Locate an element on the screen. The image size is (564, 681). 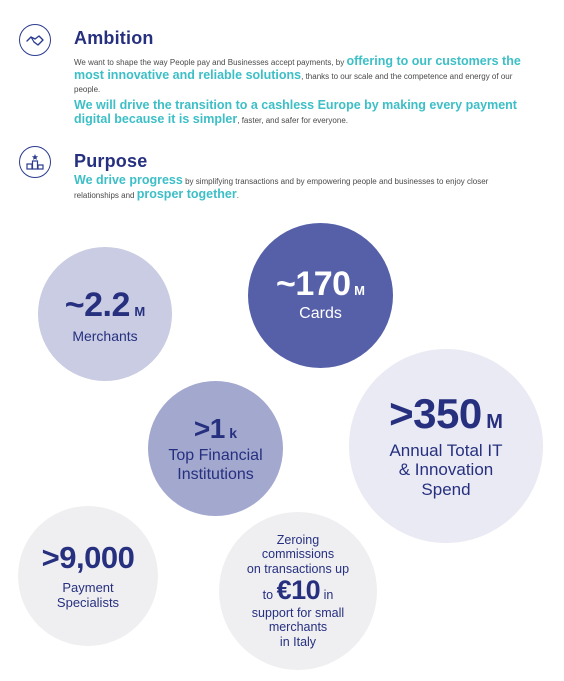
purpose-icon-badge is located at coordinates (35, 162).